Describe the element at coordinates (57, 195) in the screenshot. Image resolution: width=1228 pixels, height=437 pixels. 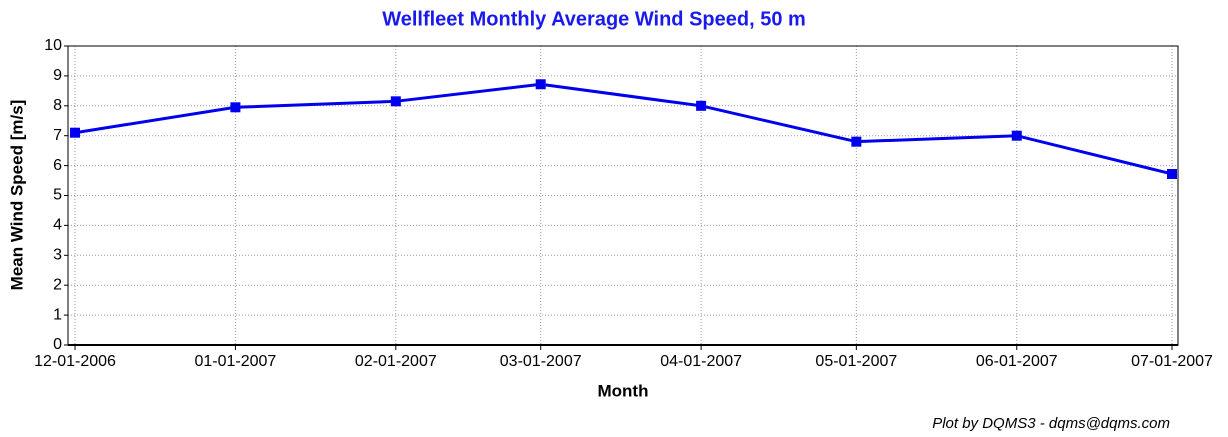
I see `y-tick-label: 5` at that location.